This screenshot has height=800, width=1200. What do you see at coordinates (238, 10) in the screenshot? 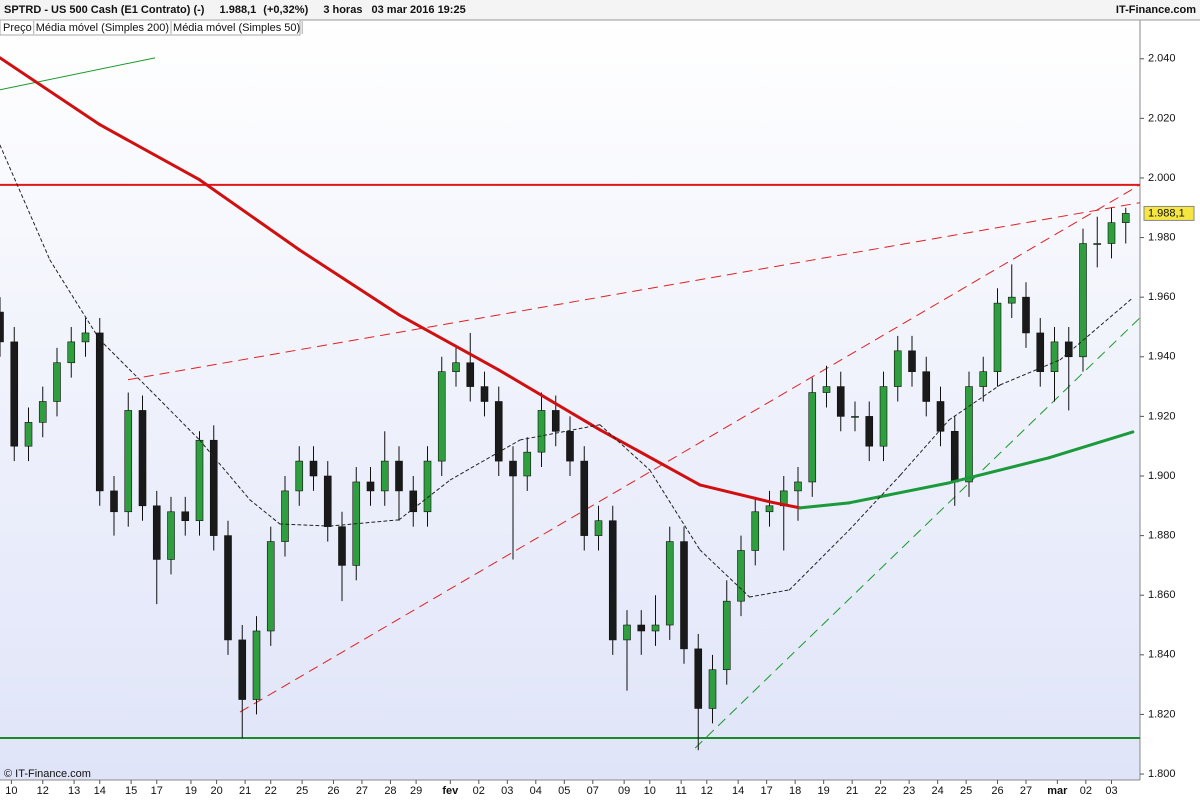
I see `last-price: 1.988,1` at bounding box center [238, 10].